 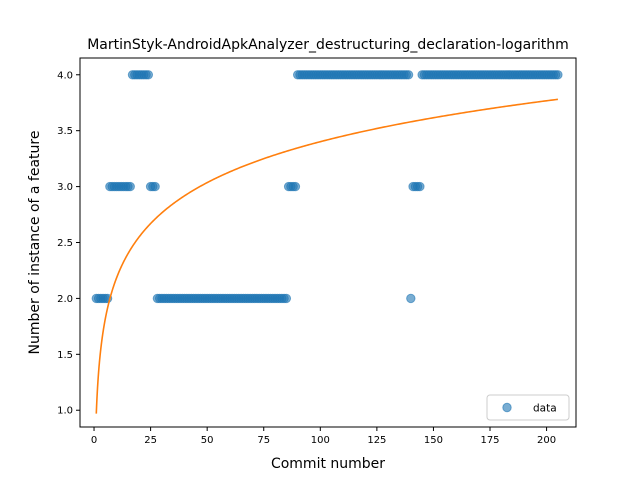 I want to click on x-tick-label: 200, so click(x=546, y=440).